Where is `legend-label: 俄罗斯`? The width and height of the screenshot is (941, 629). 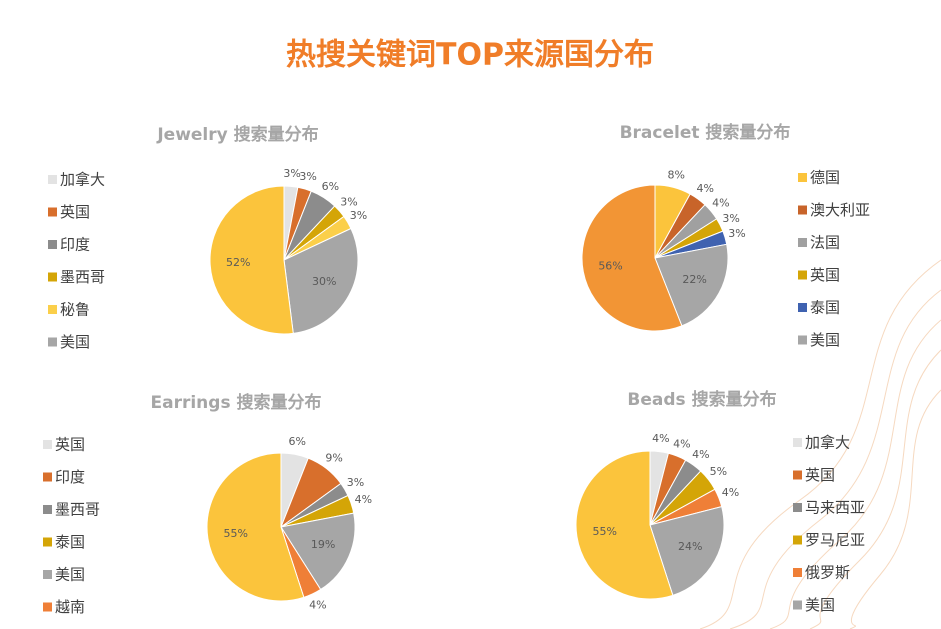 legend-label: 俄罗斯 is located at coordinates (827, 573).